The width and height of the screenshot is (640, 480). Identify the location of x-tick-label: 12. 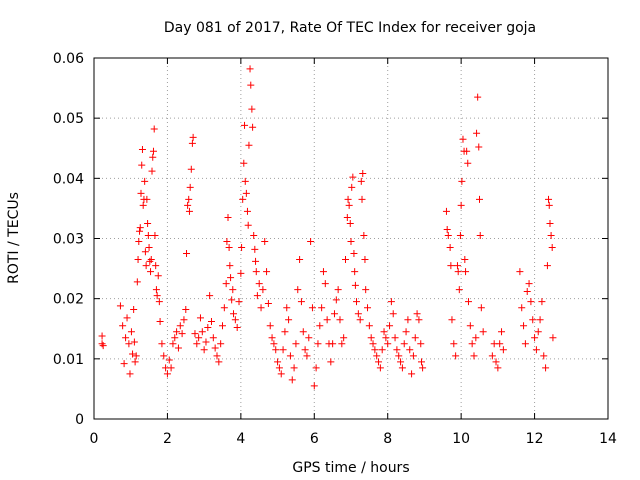
(535, 439).